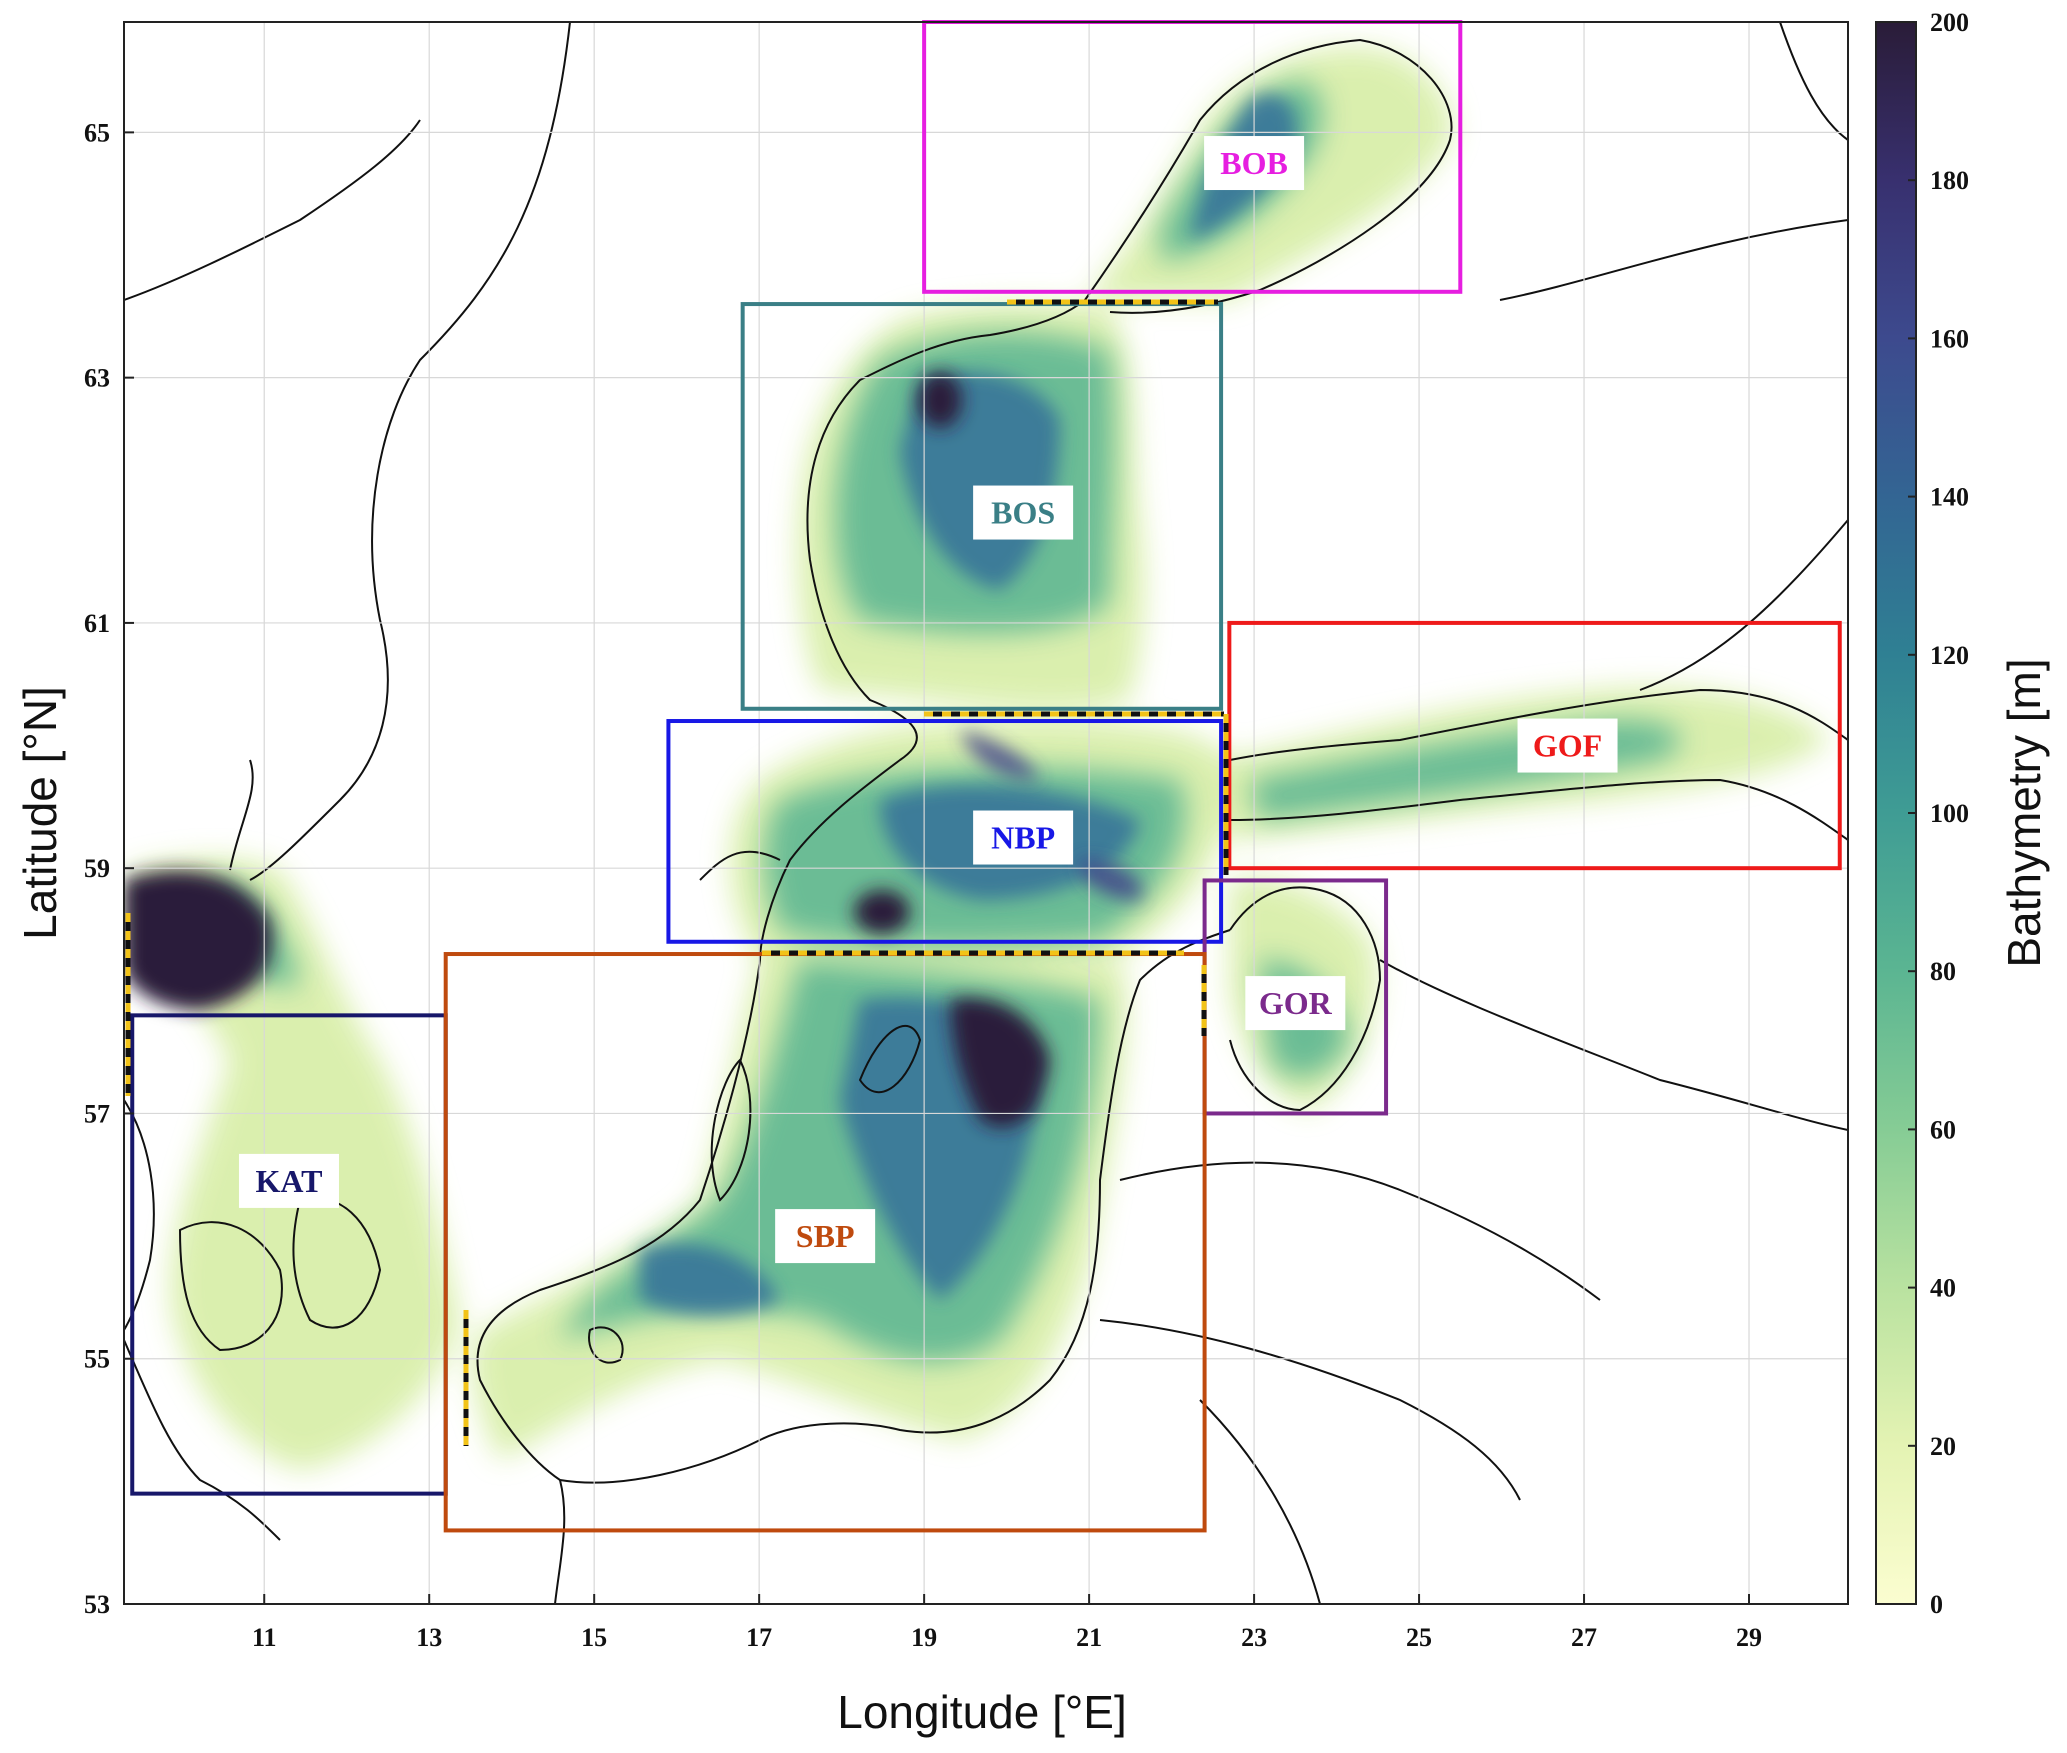 The height and width of the screenshot is (1753, 2067). What do you see at coordinates (1943, 1446) in the screenshot?
I see `colorbar-tick-label: 20` at bounding box center [1943, 1446].